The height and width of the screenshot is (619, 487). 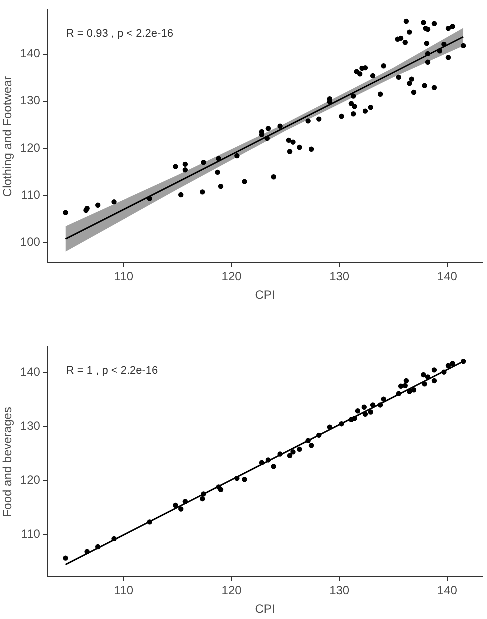 I want to click on y-tick-label: 100, so click(x=30, y=241).